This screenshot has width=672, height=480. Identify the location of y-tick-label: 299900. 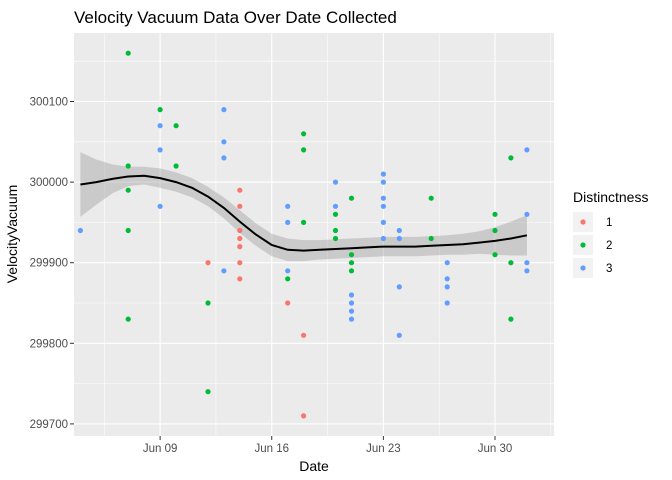
(49, 264).